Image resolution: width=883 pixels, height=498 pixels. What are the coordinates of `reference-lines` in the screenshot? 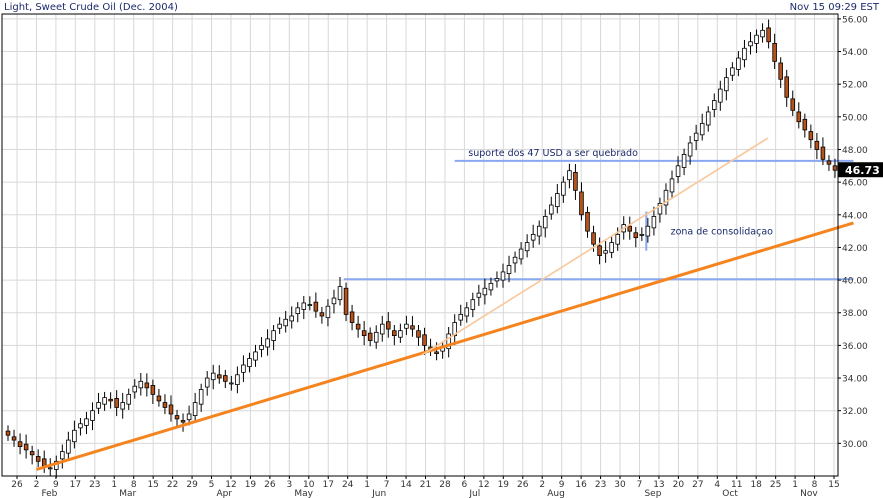 It's located at (598, 220).